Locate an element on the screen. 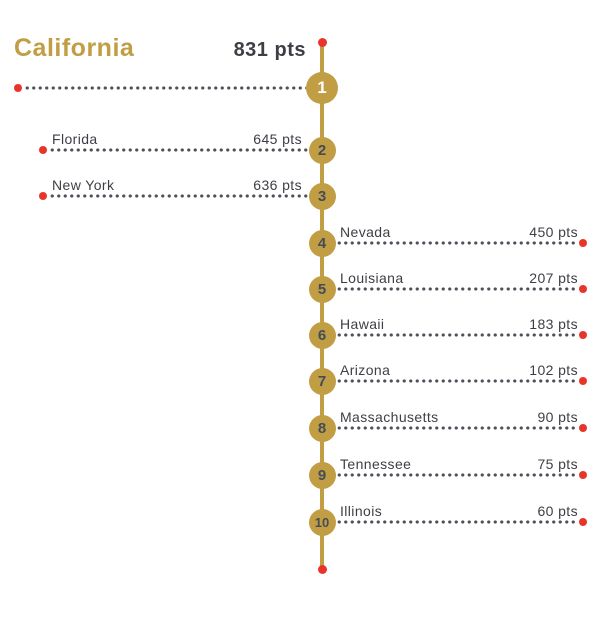  leader-dots-illinois is located at coordinates (456, 522).